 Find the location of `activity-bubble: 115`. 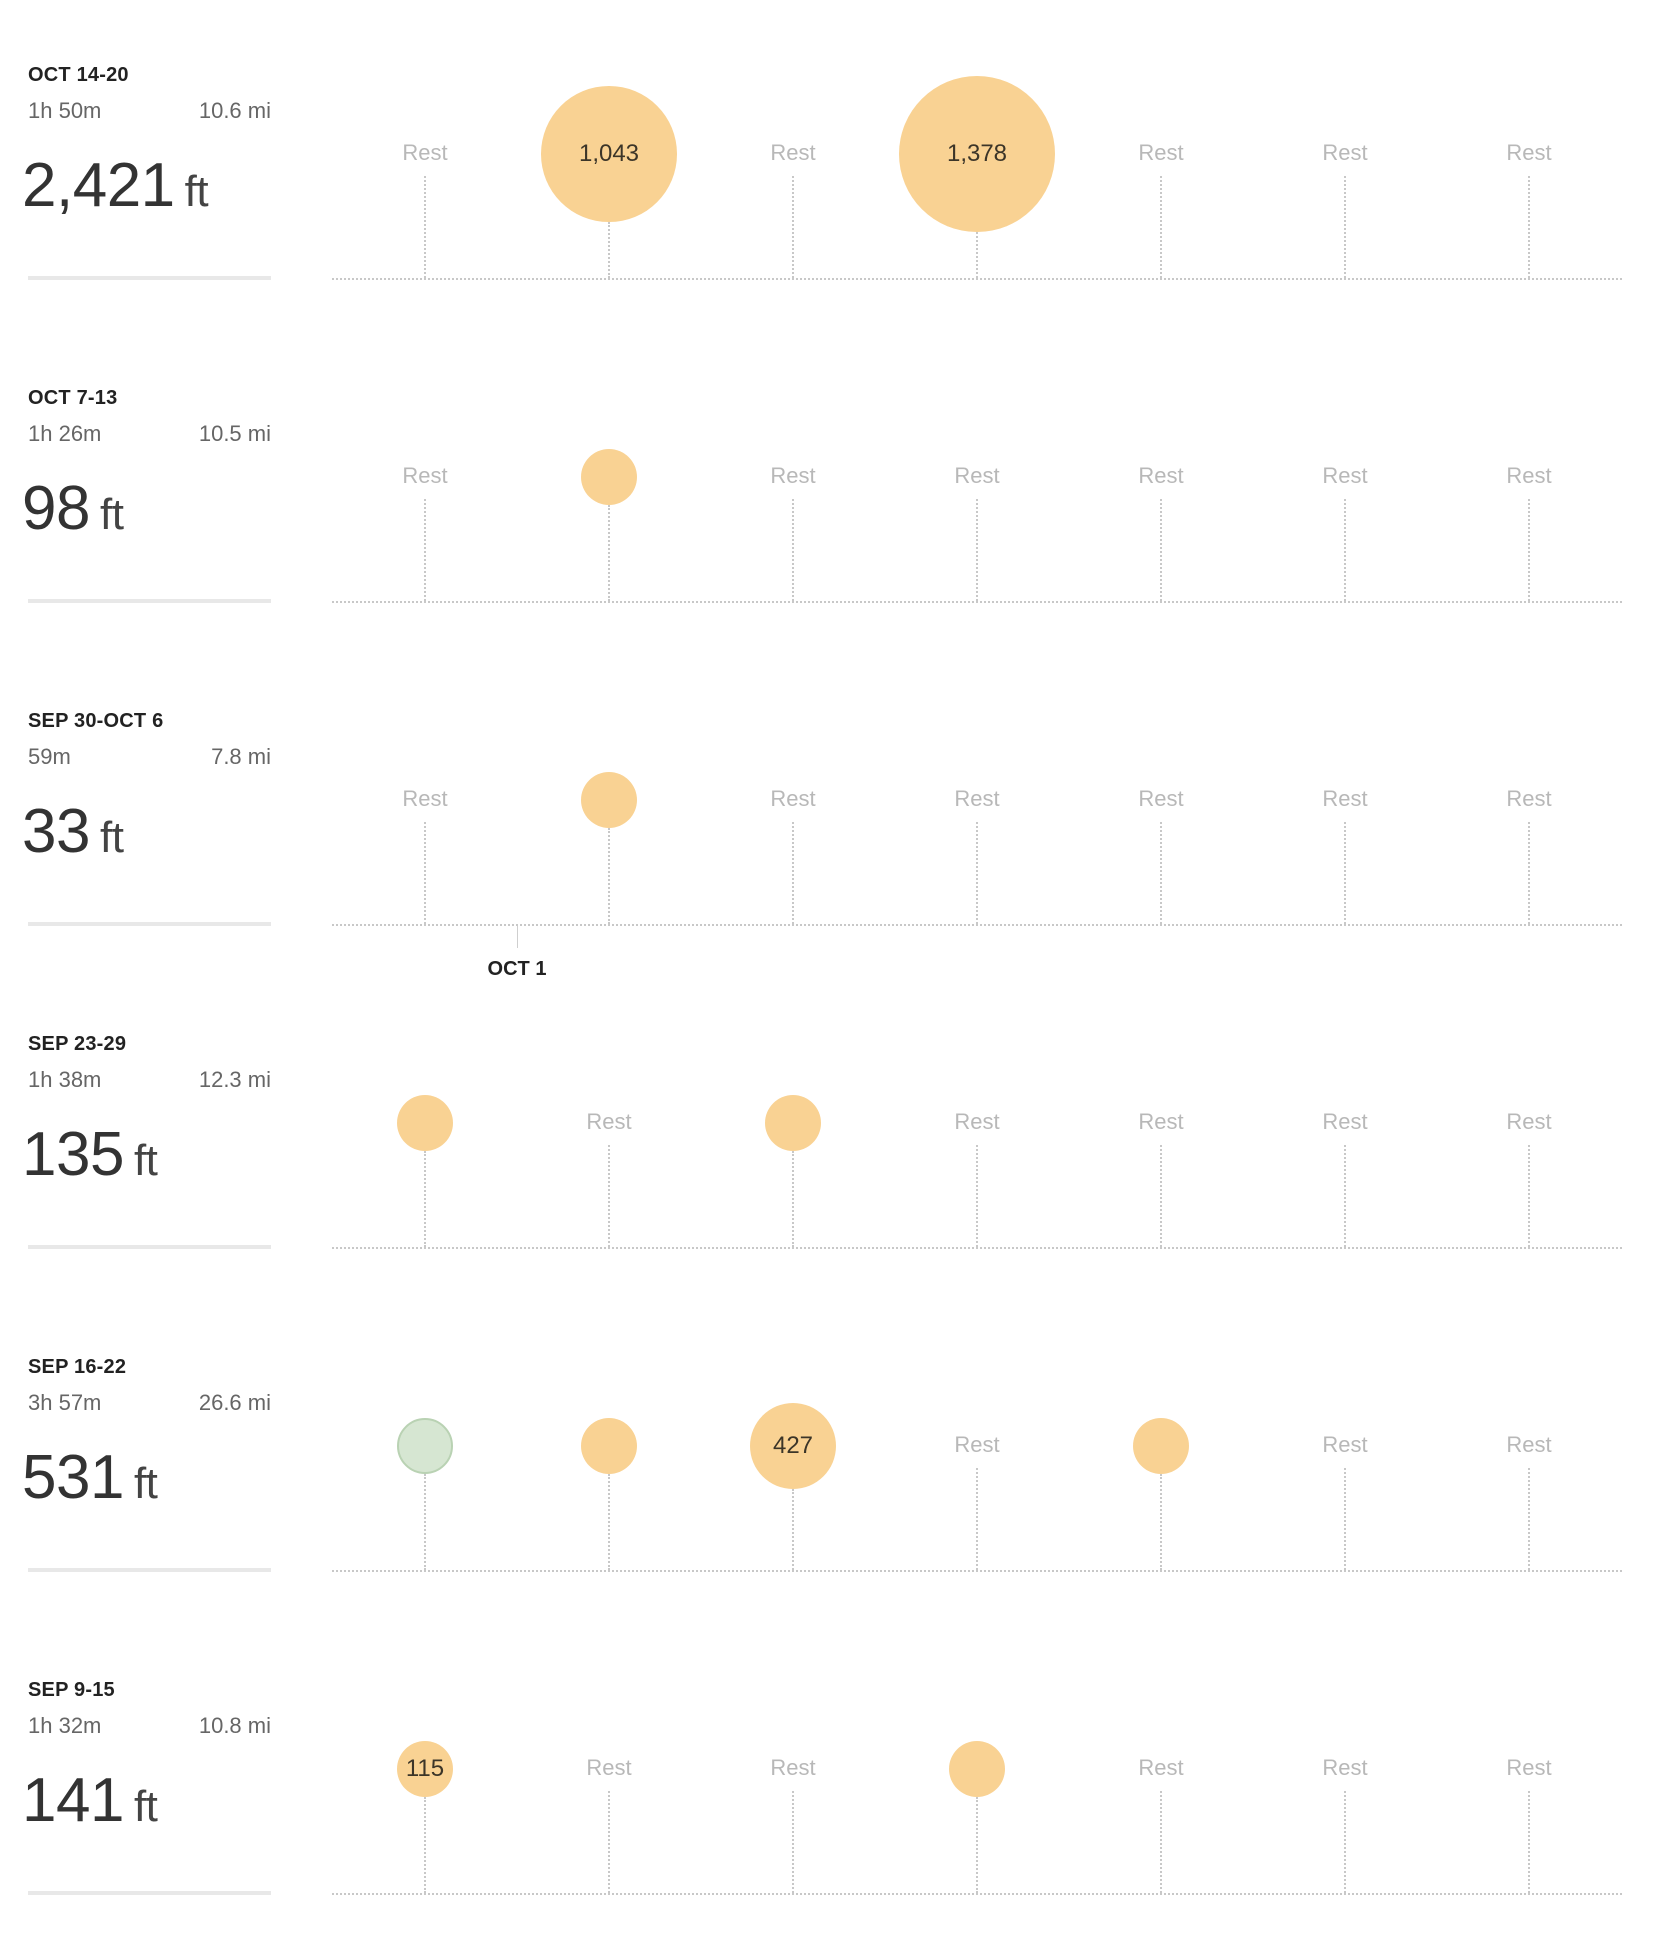

activity-bubble: 115 is located at coordinates (425, 1769).